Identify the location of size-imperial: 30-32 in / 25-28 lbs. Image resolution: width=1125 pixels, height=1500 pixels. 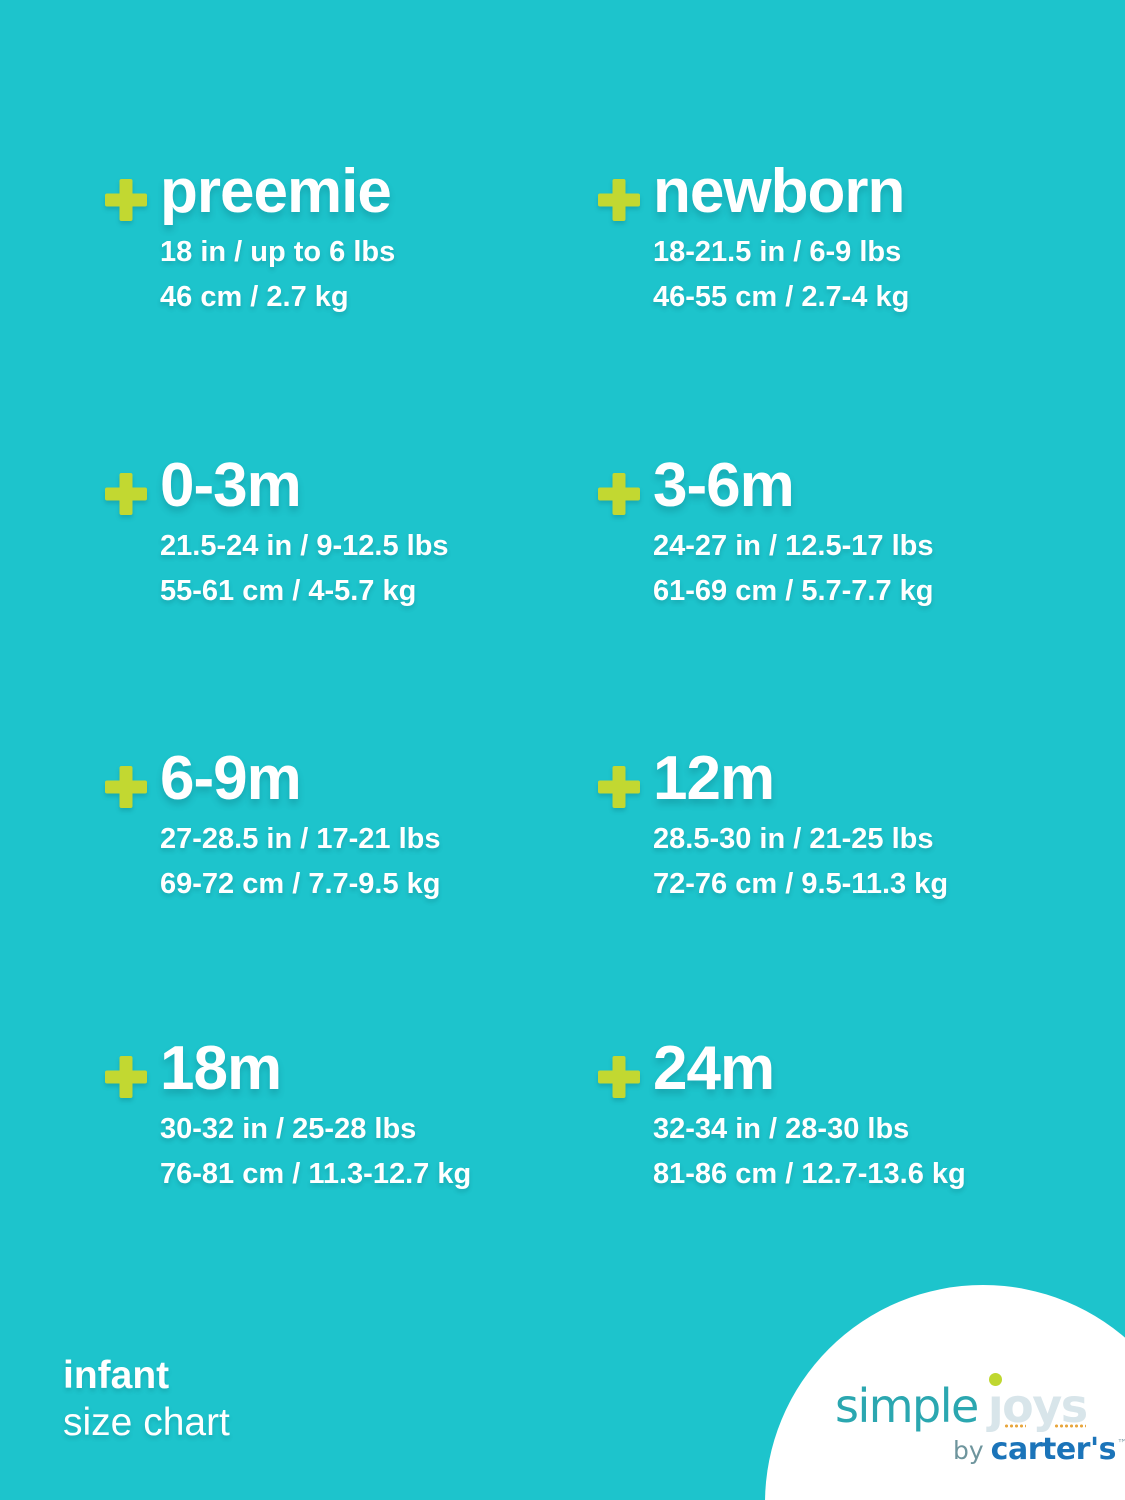
(288, 1129).